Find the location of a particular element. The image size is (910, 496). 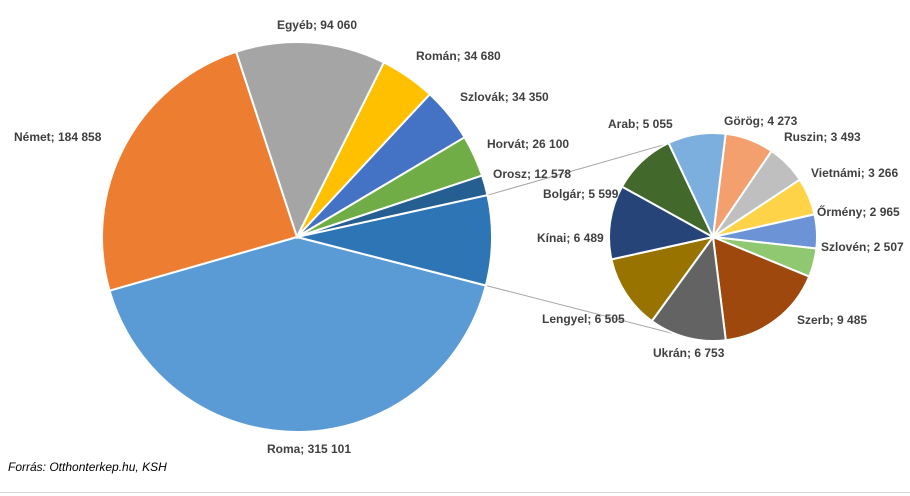

sub-label-arab: Arab; 5 055 is located at coordinates (640, 124).